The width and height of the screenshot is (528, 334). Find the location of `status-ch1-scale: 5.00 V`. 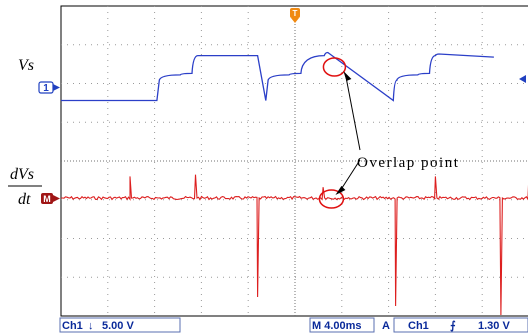

status-ch1-scale: 5.00 V is located at coordinates (118, 326).